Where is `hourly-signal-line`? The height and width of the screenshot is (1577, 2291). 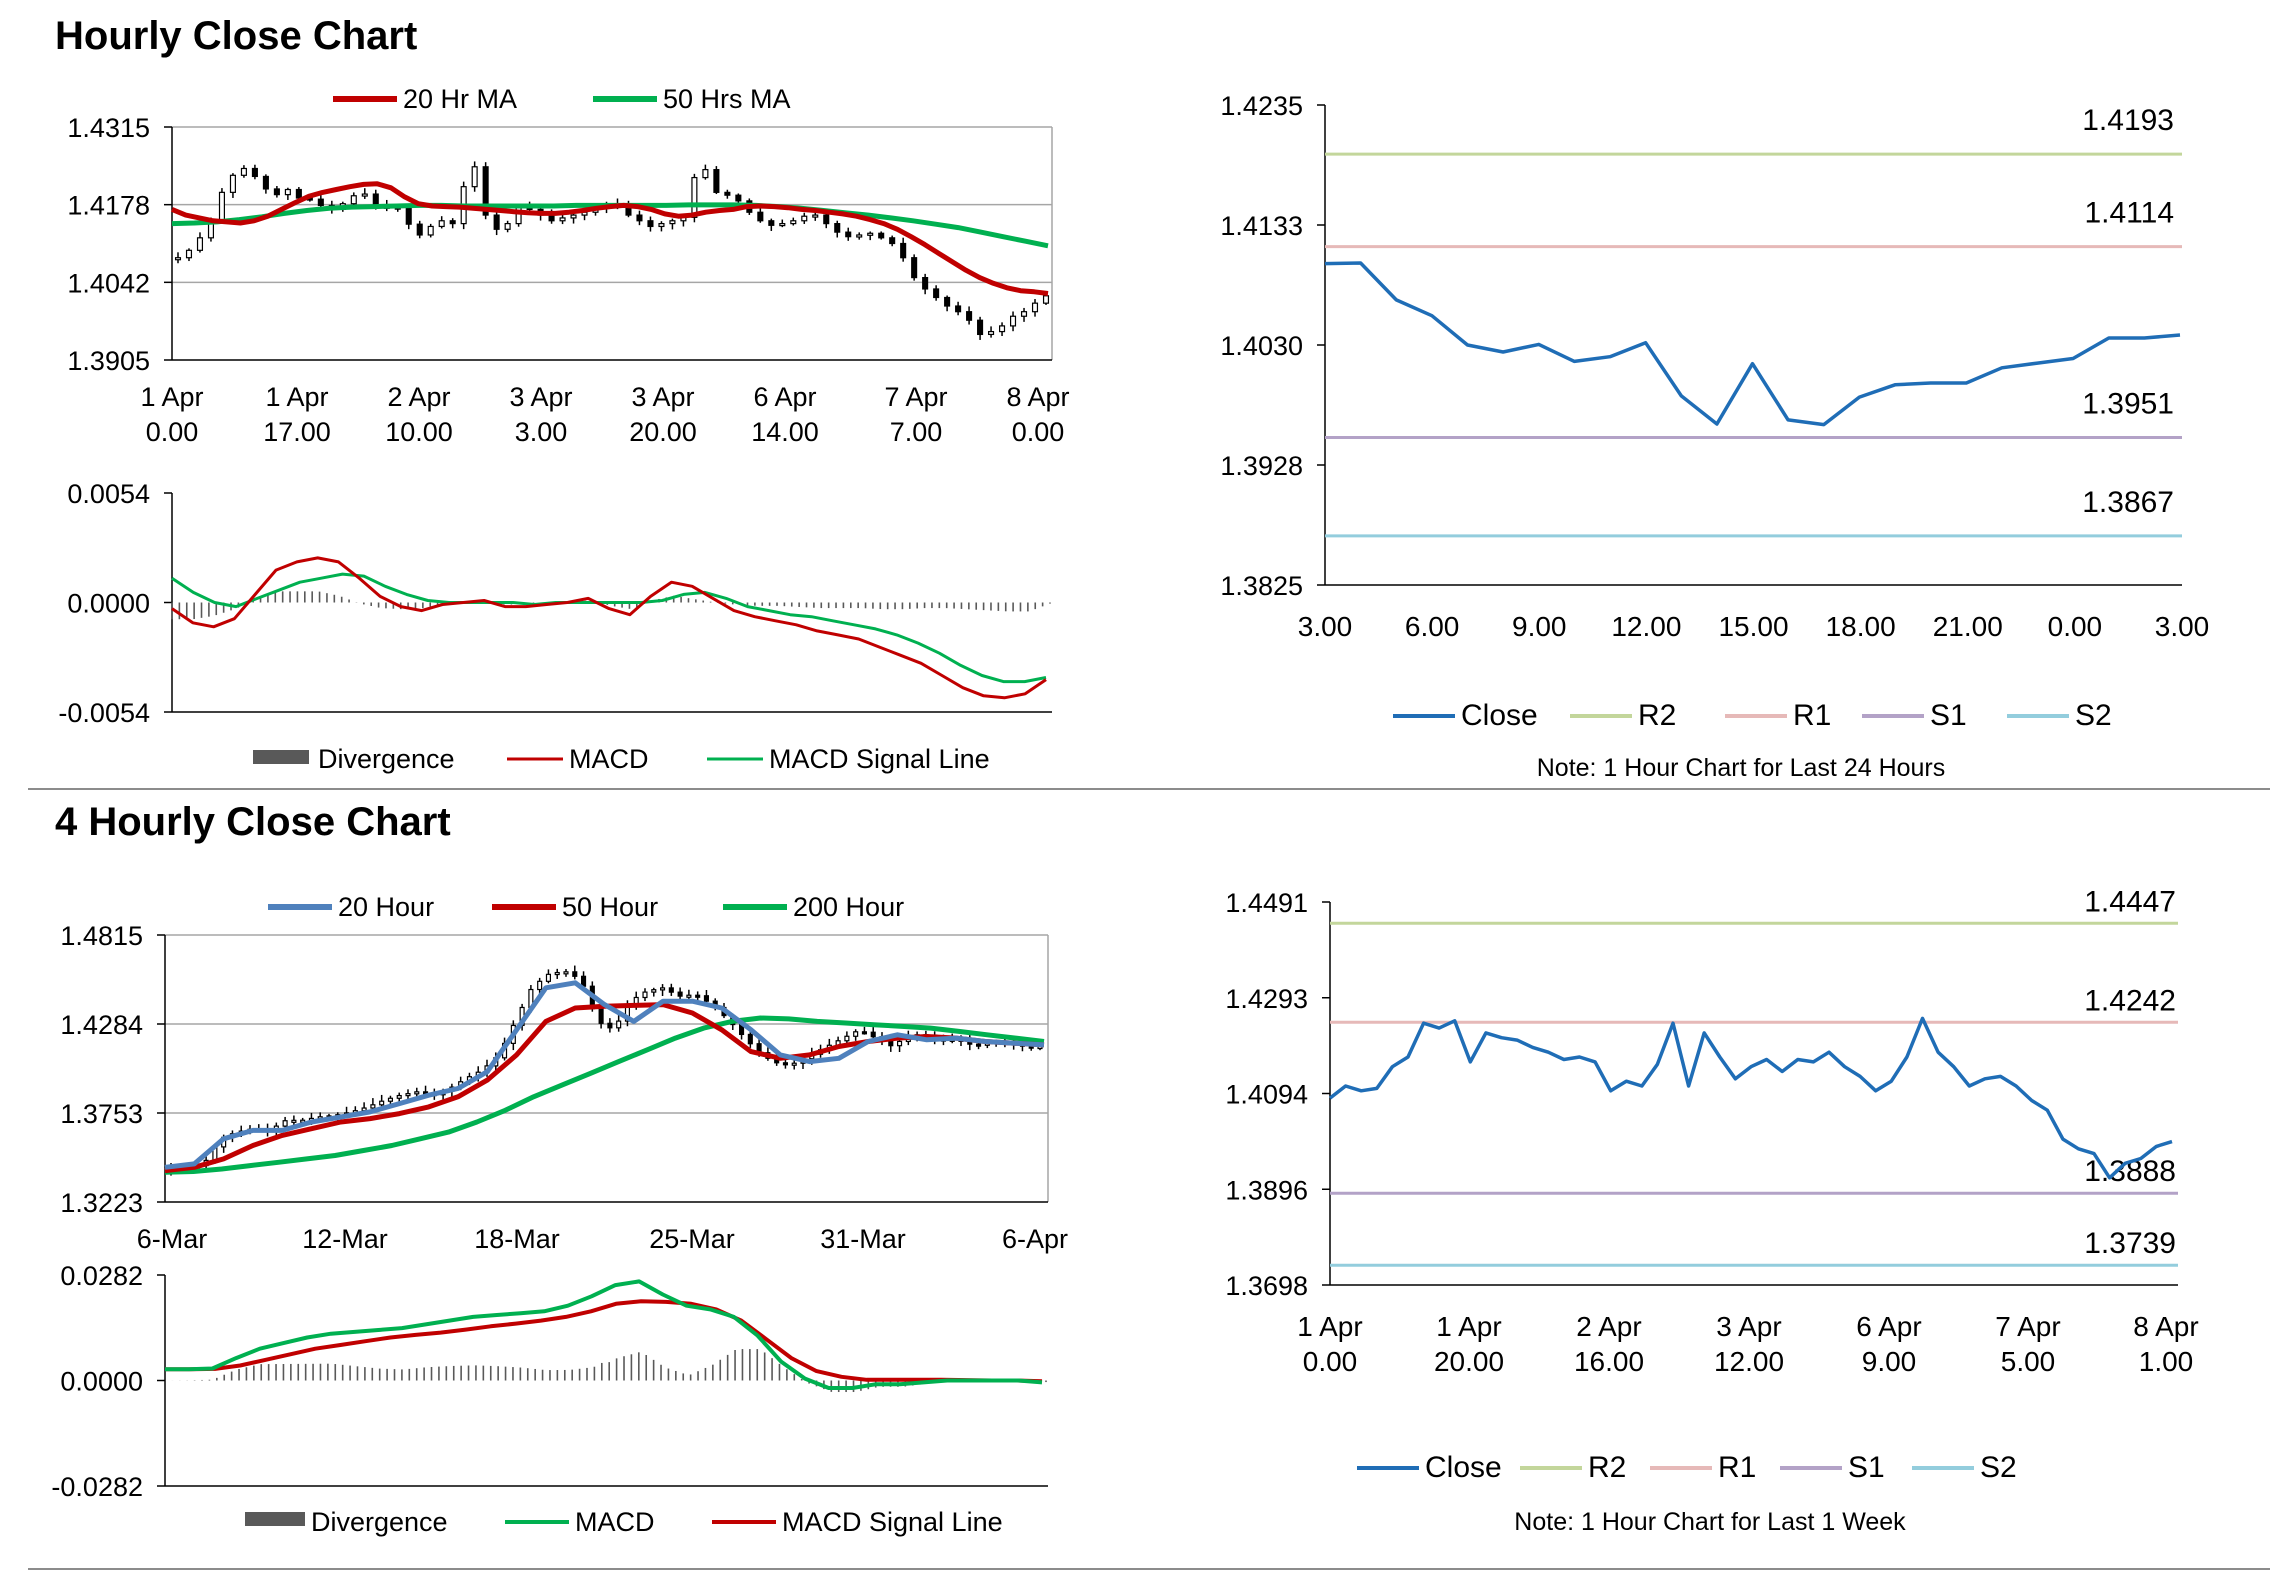 hourly-signal-line is located at coordinates (609, 628).